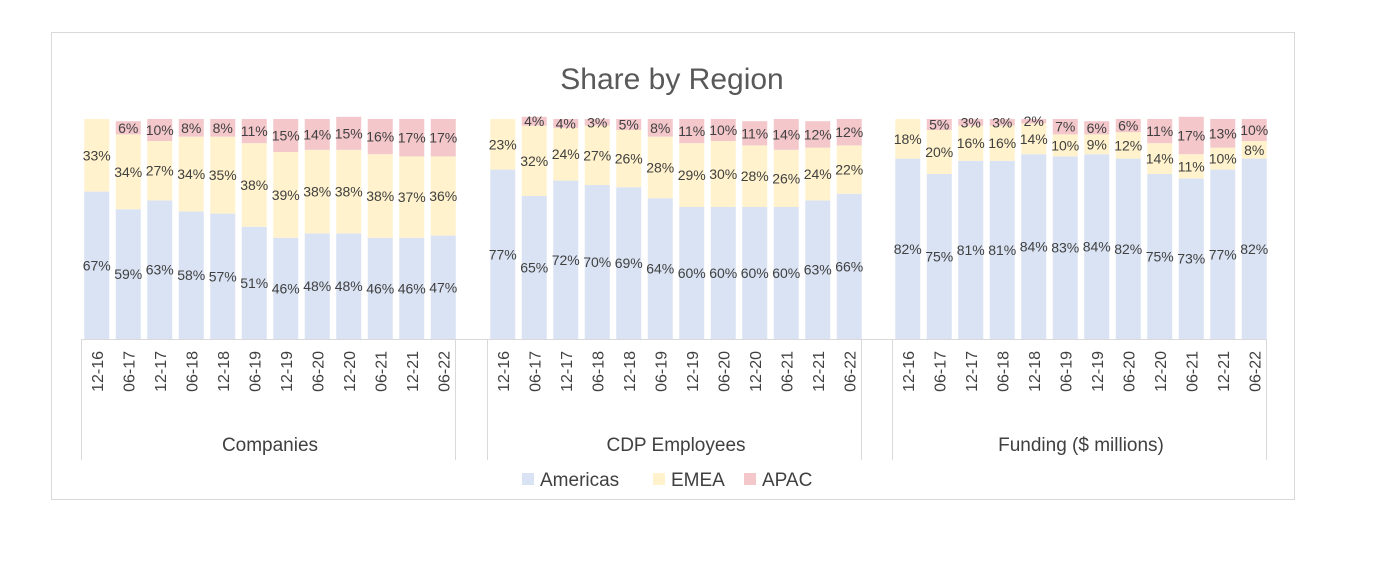  I want to click on data-label-apac-12-18: 5%, so click(629, 125).